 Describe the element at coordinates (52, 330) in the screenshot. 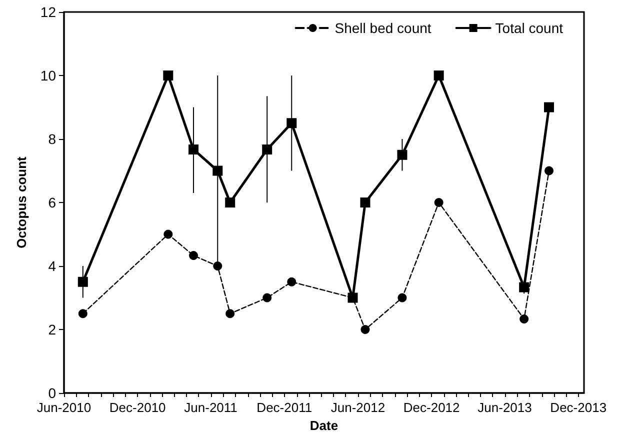

I see `y-tick-label: 2` at that location.